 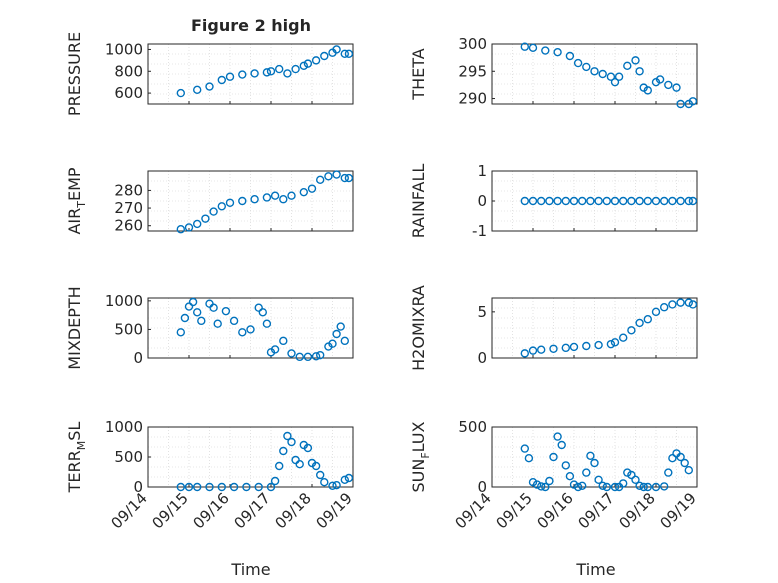 What do you see at coordinates (251, 25) in the screenshot?
I see `figure-title: Figure 2 high` at bounding box center [251, 25].